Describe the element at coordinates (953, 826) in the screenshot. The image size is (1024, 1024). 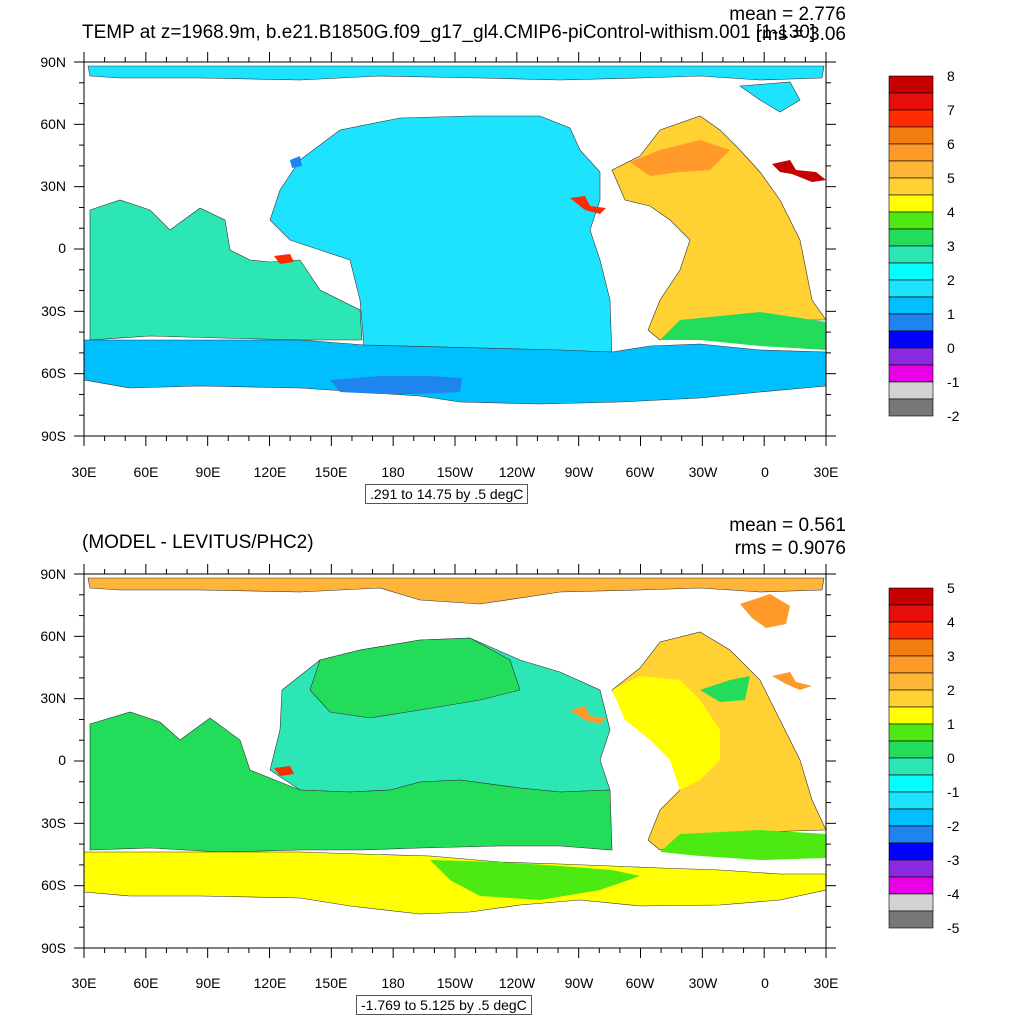
I see `colorbar-label: -2` at that location.